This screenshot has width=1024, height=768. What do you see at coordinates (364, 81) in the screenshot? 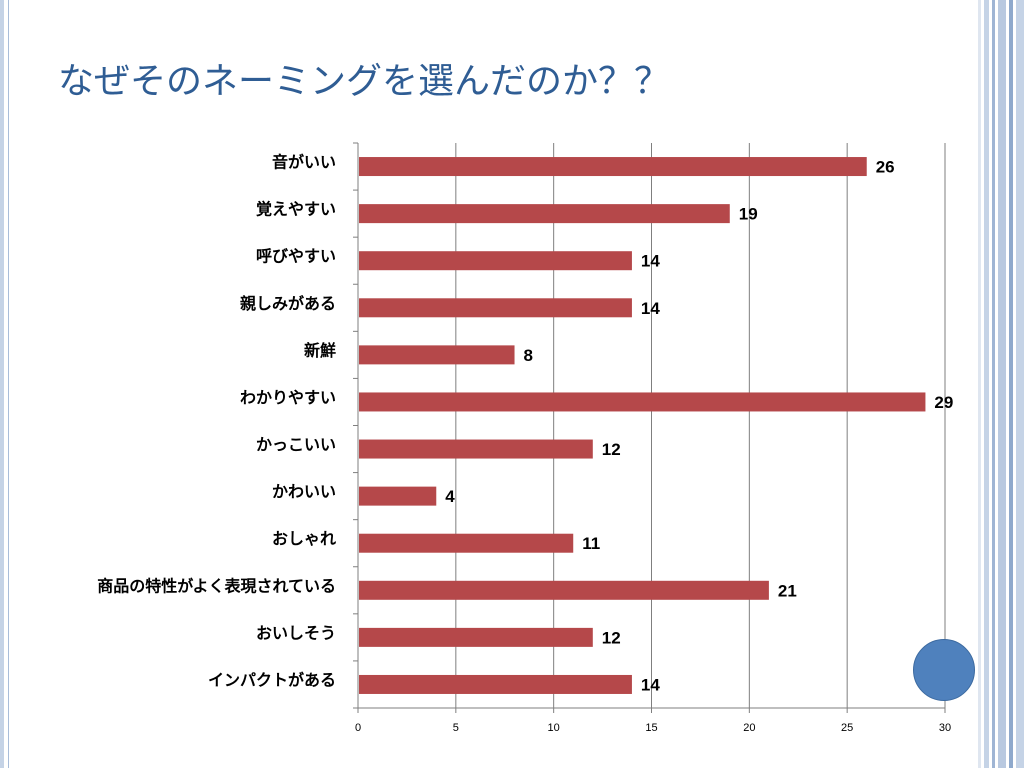
I see `slide-title: なぜそのネーミングを選んだのか？？` at bounding box center [364, 81].